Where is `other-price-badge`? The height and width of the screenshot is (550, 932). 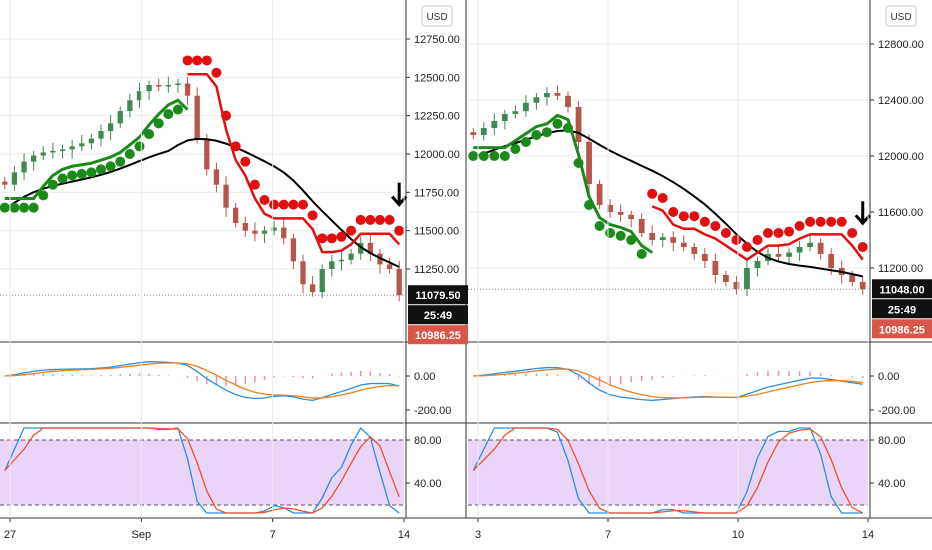 other-price-badge is located at coordinates (438, 335).